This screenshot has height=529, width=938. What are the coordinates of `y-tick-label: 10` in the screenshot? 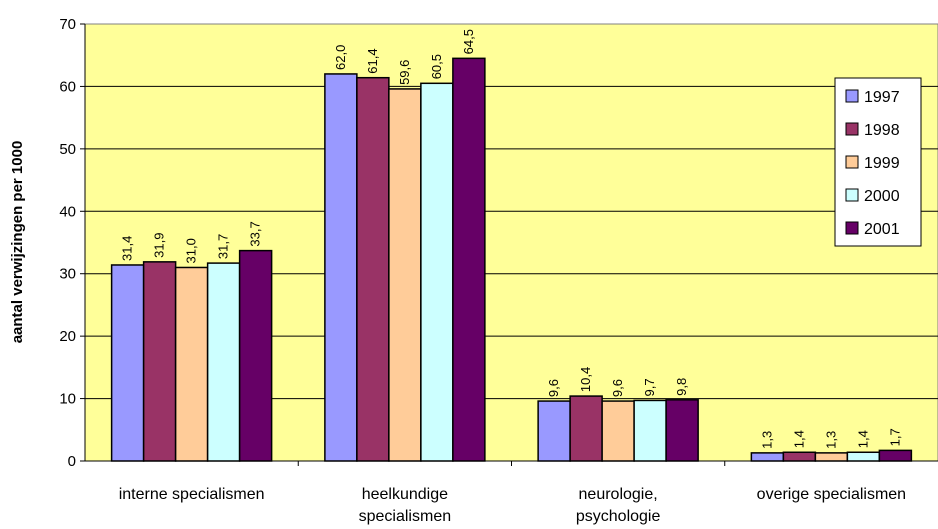 It's located at (67, 399).